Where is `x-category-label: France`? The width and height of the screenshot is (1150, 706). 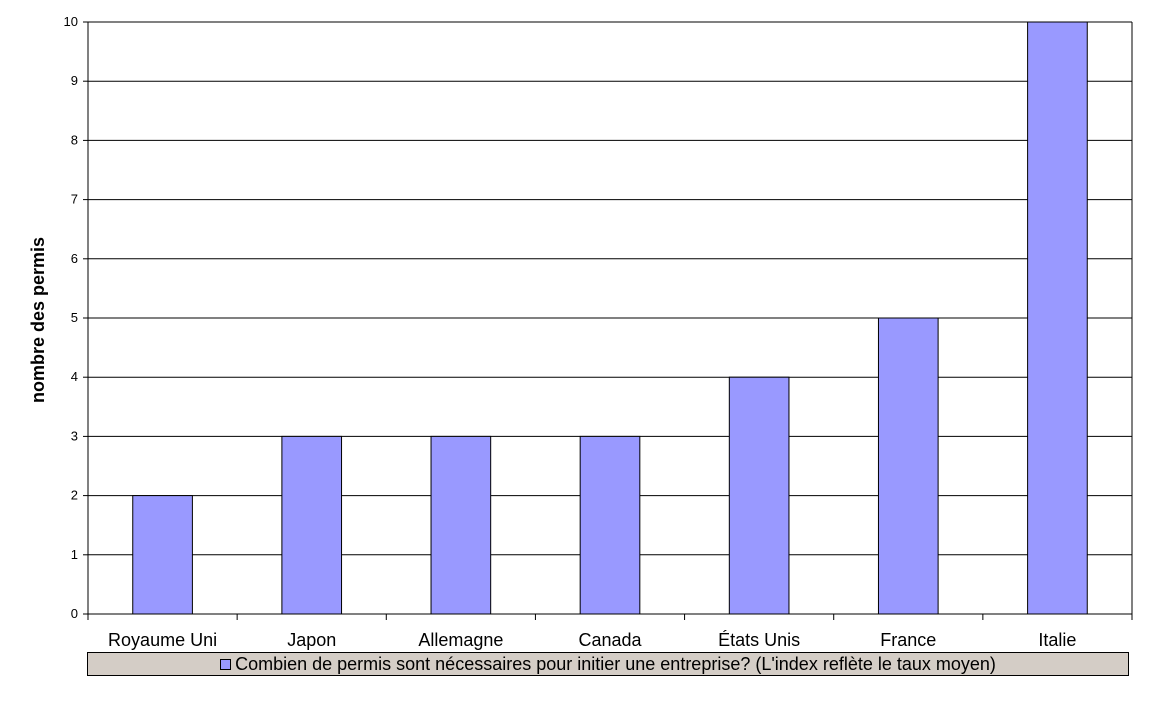
x-category-label: France is located at coordinates (908, 640).